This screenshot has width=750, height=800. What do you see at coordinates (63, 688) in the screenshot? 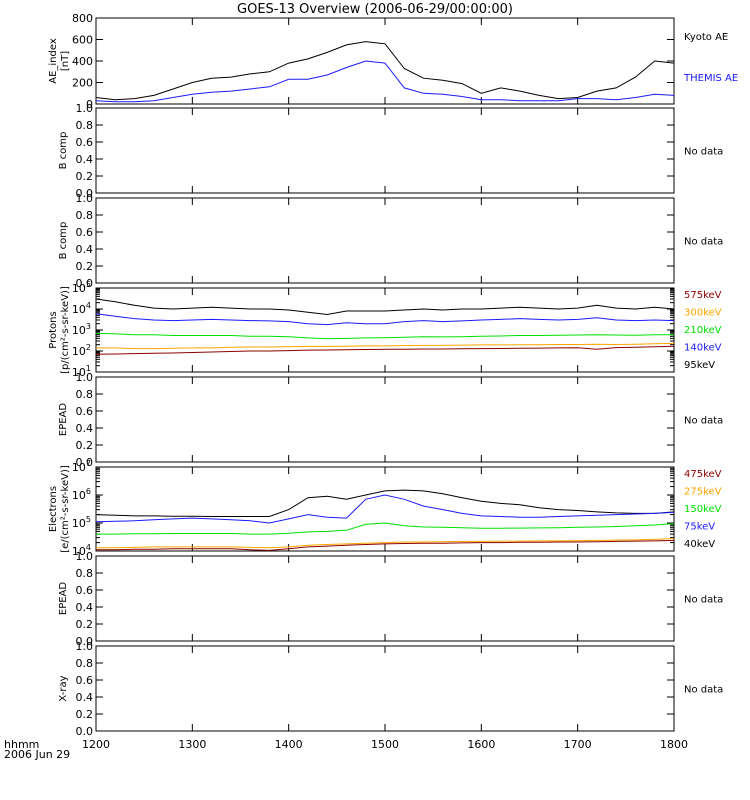
I see `y-axis-label: X-ray` at bounding box center [63, 688].